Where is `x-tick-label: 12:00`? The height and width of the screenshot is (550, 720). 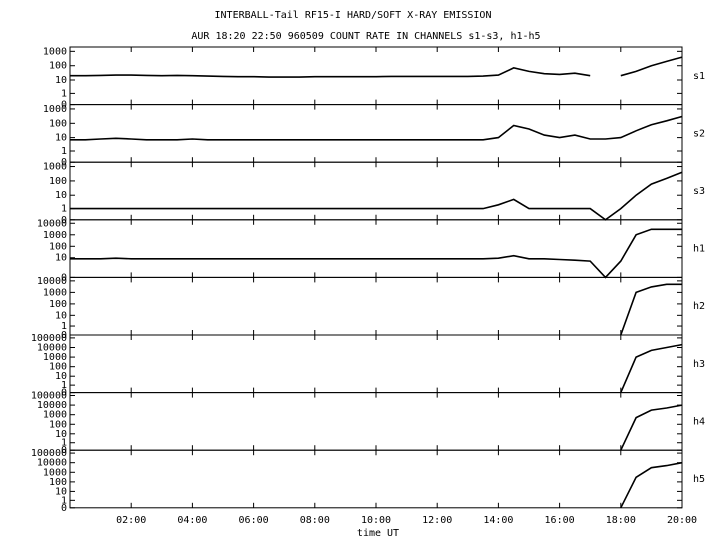 x-tick-label: 12:00 is located at coordinates (437, 520).